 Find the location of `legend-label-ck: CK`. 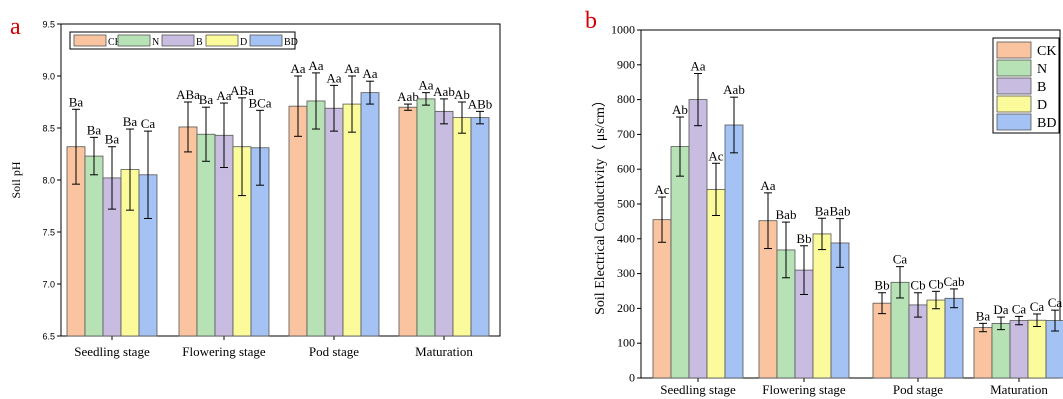

legend-label-ck: CK is located at coordinates (1046, 51).